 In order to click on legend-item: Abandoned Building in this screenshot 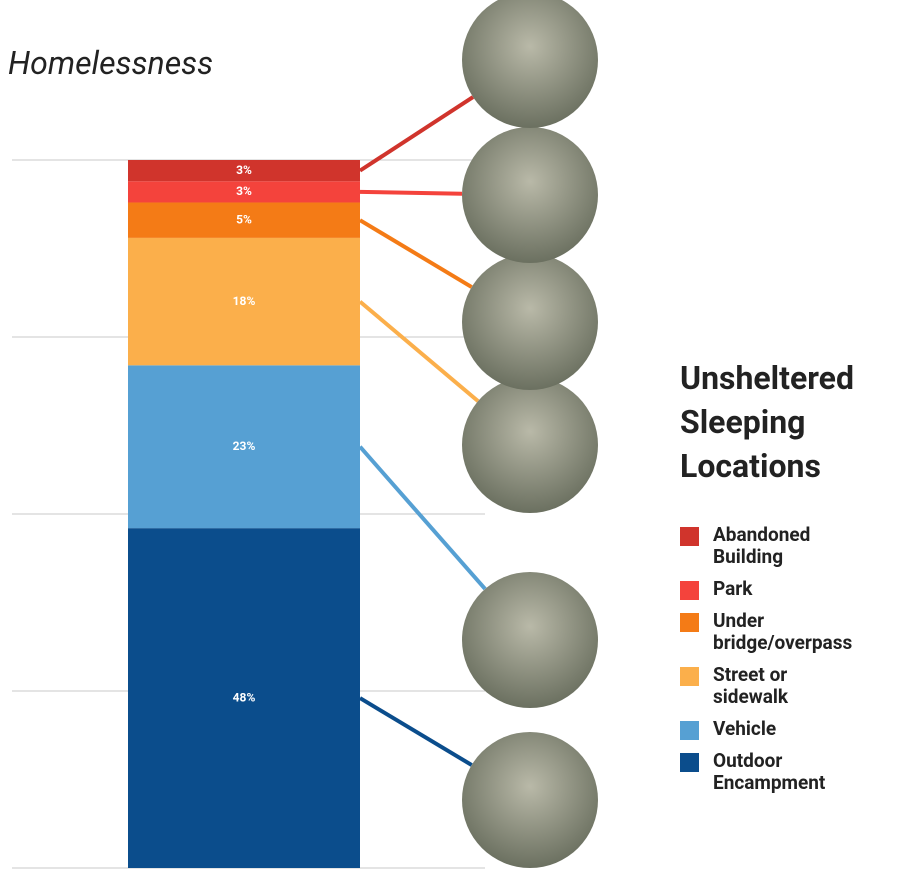, I will do `click(771, 546)`.